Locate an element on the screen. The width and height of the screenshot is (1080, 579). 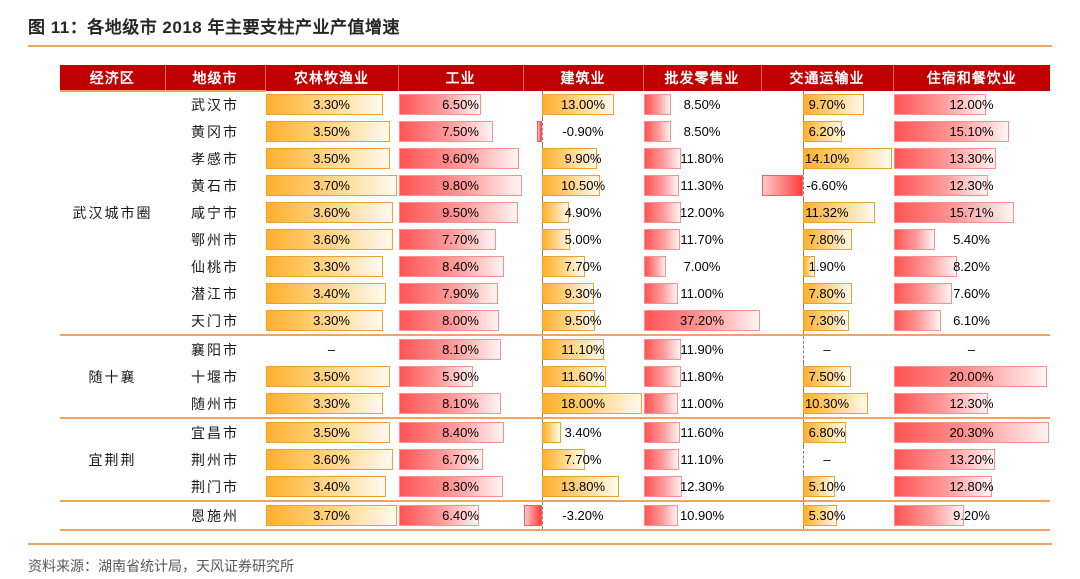
cell-box: 3.50% is located at coordinates (331, 432).